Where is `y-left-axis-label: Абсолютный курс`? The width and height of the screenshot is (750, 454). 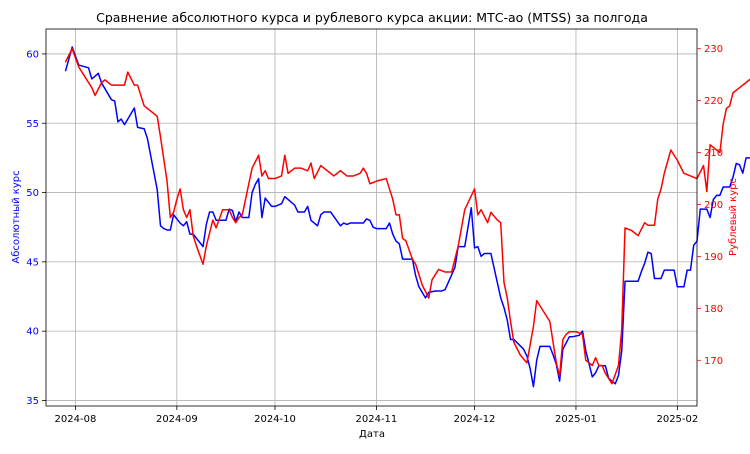
y-left-axis-label: Абсолютный курс is located at coordinates (16, 216).